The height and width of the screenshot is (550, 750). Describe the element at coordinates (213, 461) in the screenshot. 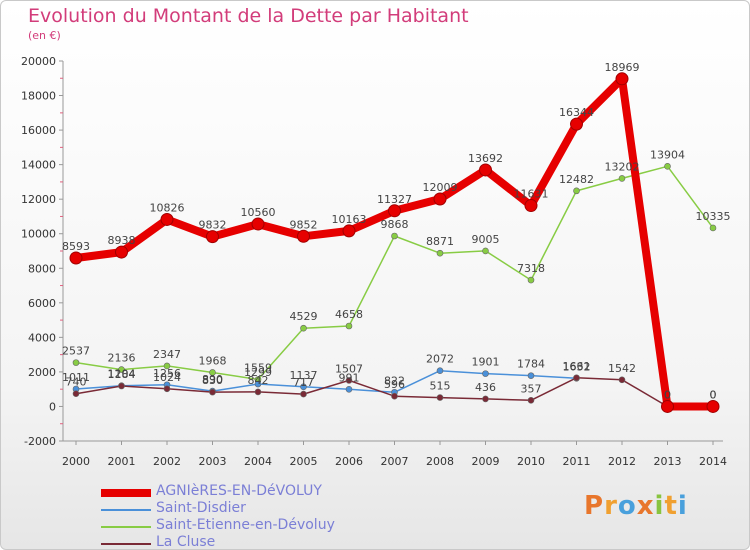

I see `x-tick-label: 2003` at that location.